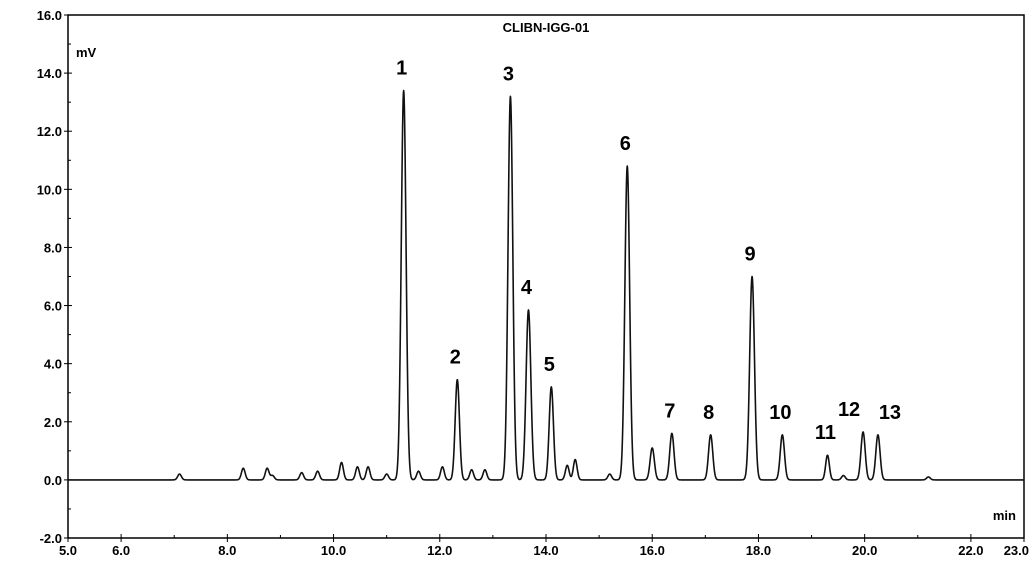 This screenshot has height=561, width=1030. Describe the element at coordinates (49, 189) in the screenshot. I see `y-tick-label: 10.0` at that location.